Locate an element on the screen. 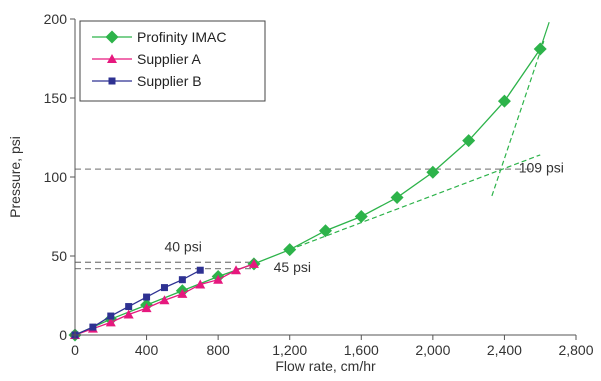 The height and width of the screenshot is (381, 601). legend-supplier-b-marker is located at coordinates (112, 81).